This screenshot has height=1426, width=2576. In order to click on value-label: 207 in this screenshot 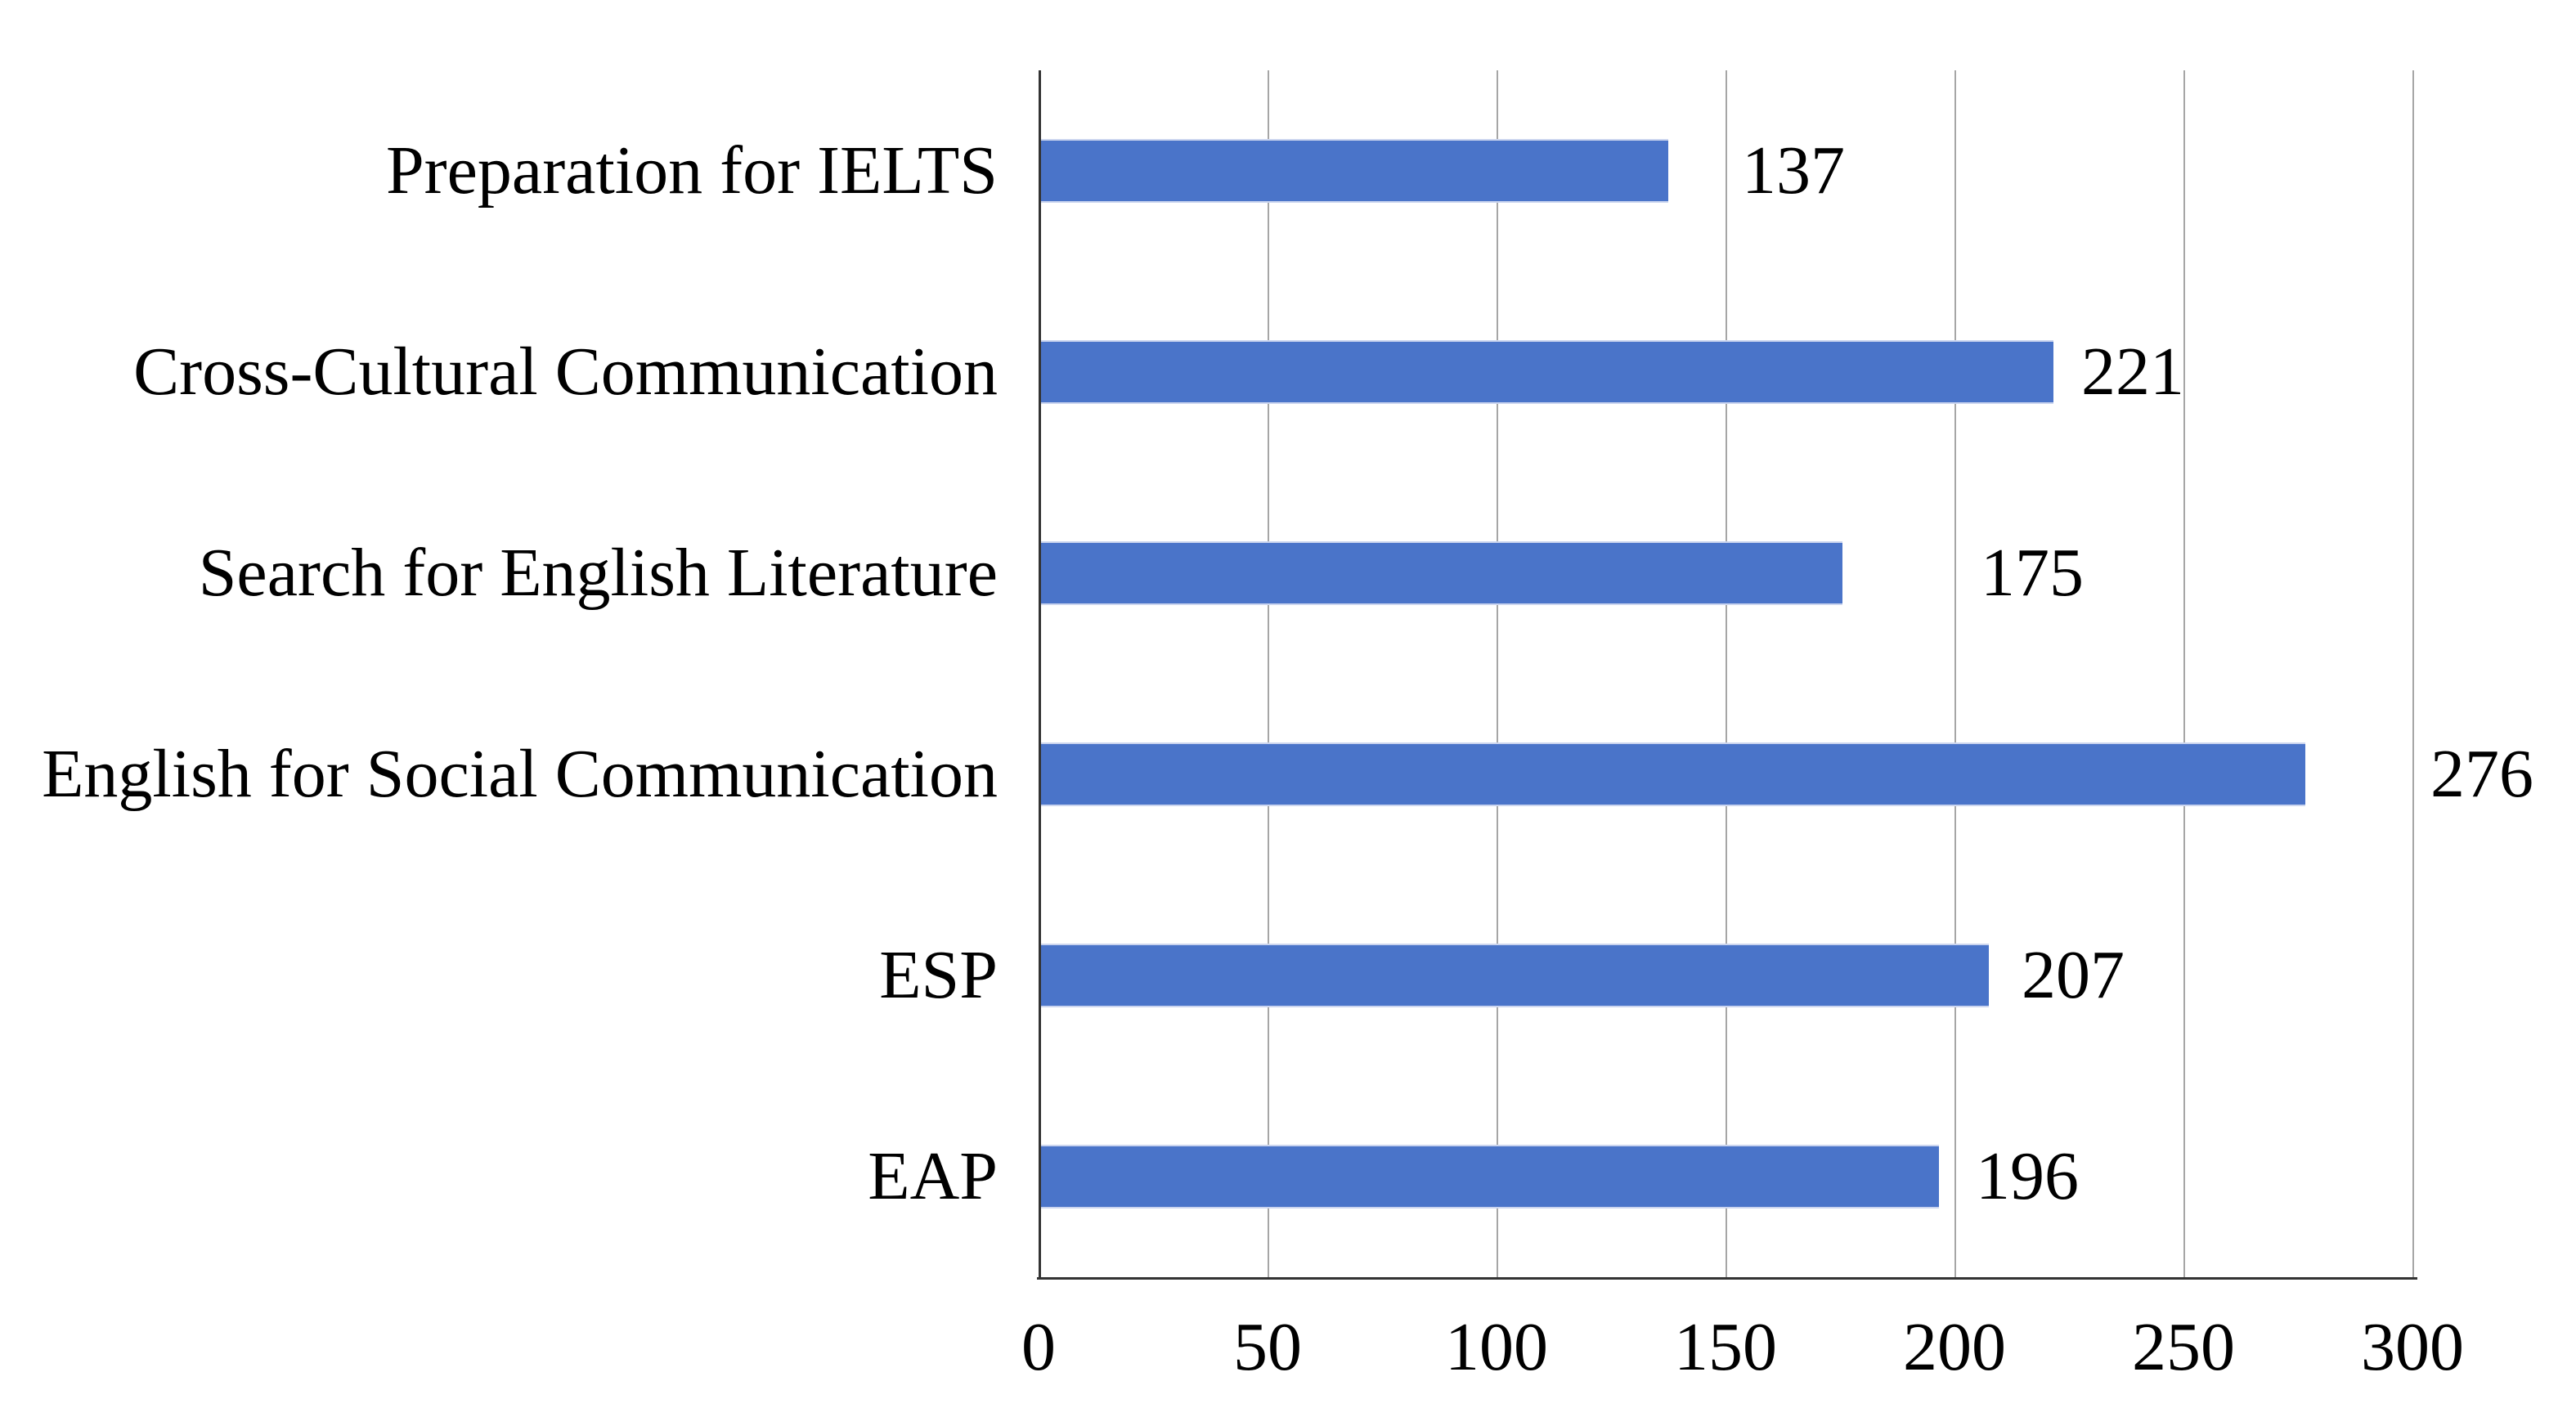, I will do `click(2074, 975)`.